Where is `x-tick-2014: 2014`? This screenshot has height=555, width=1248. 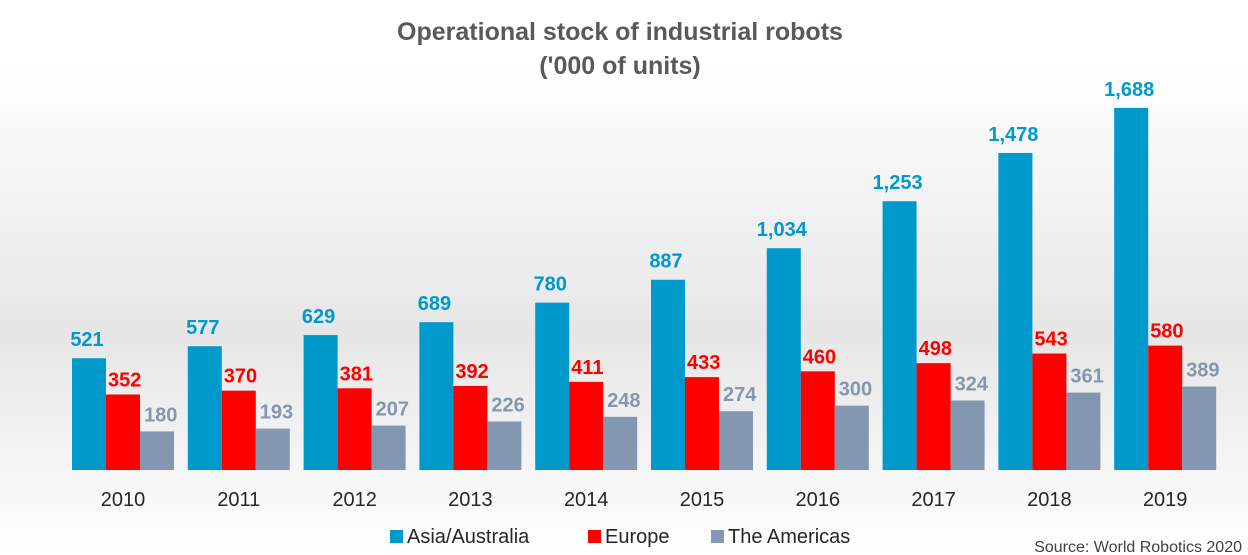
x-tick-2014: 2014 is located at coordinates (586, 500).